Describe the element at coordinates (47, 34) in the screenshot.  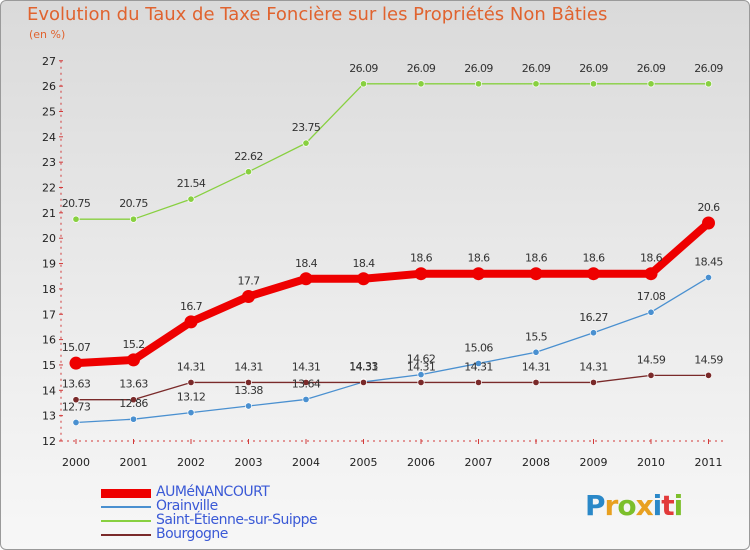
I see `unit-label: (en %)` at that location.